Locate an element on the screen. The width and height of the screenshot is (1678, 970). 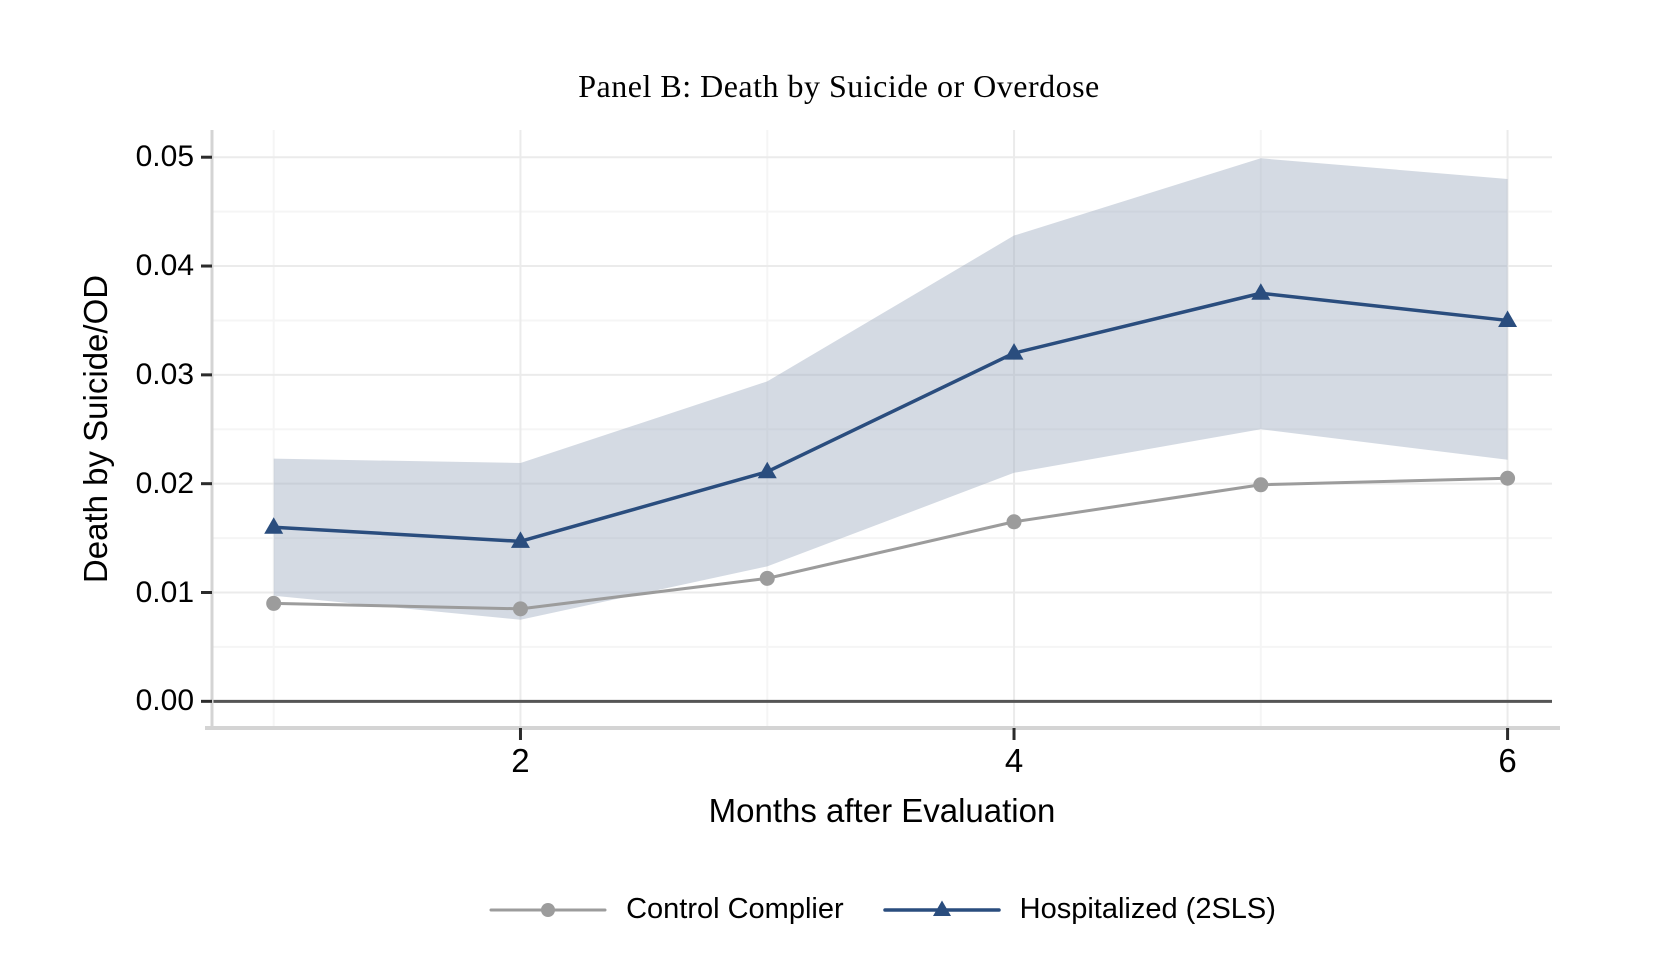
triangle-marker-glyph is located at coordinates (941, 908).